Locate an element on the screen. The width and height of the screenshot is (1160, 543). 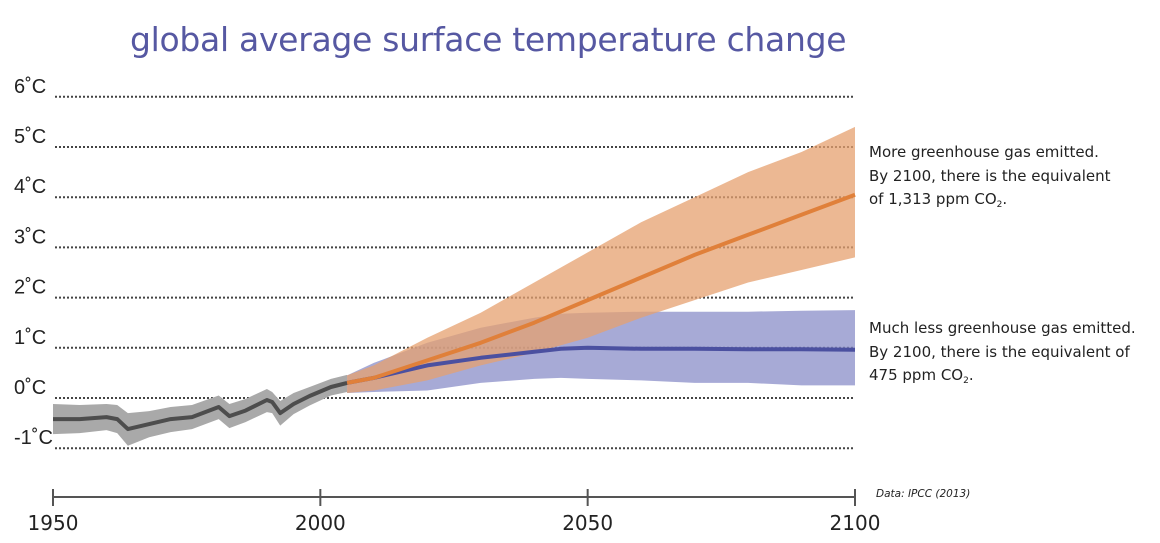
annotation-line: 475 ppm CO2. is located at coordinates (1002, 379).